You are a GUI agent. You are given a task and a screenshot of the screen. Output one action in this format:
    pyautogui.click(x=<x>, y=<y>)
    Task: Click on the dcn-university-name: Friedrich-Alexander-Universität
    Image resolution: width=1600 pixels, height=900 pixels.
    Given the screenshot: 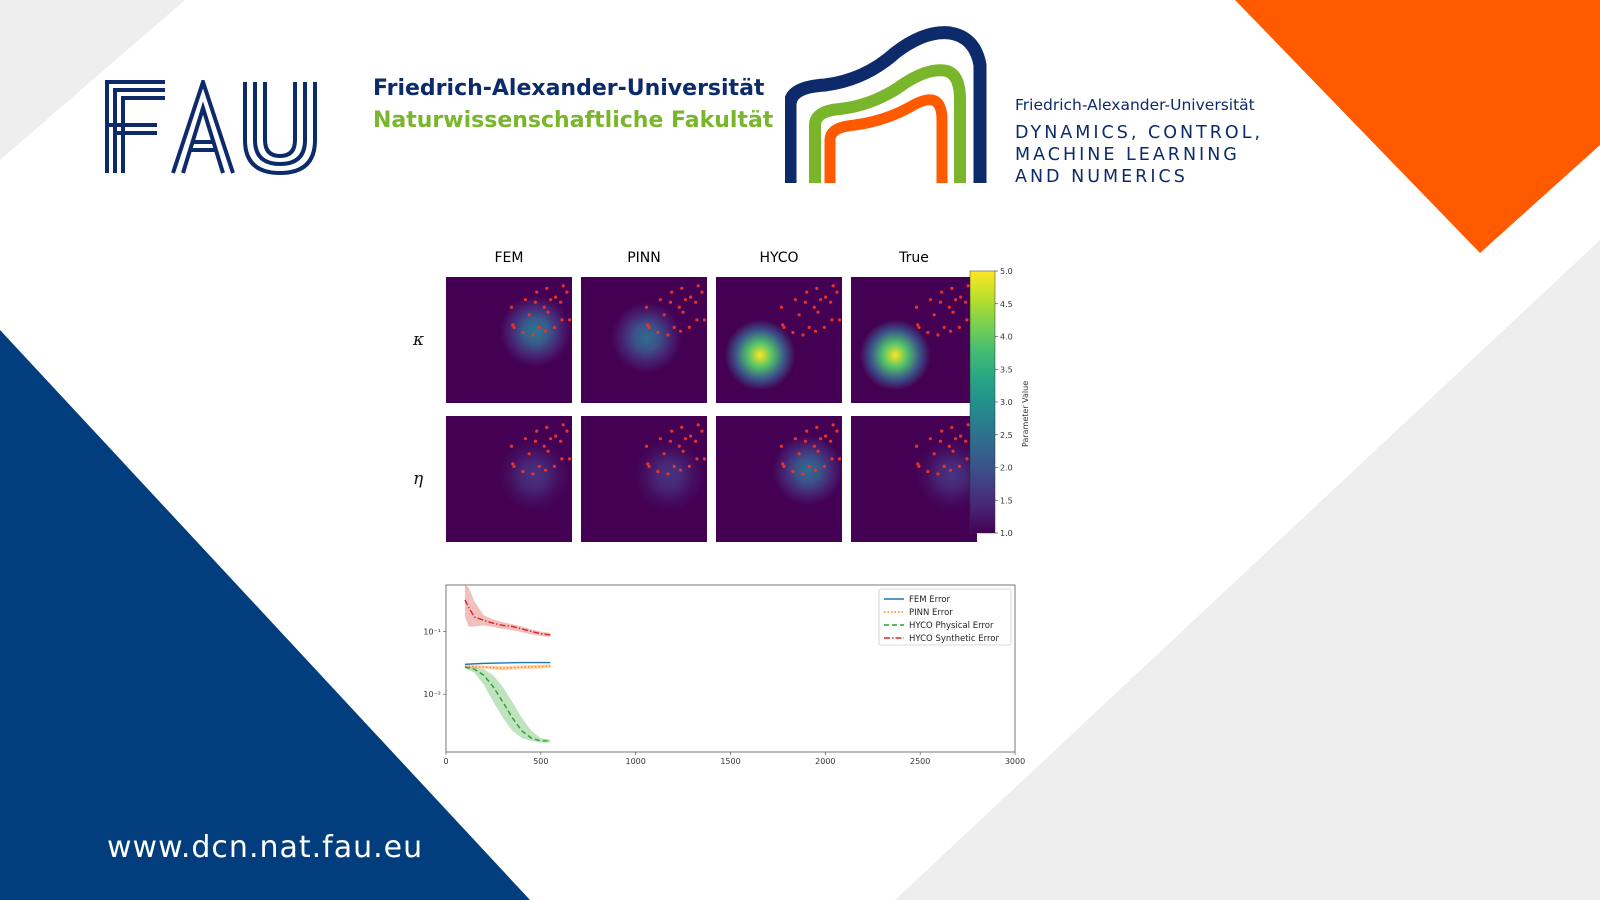 What is the action you would take?
    pyautogui.click(x=1135, y=105)
    